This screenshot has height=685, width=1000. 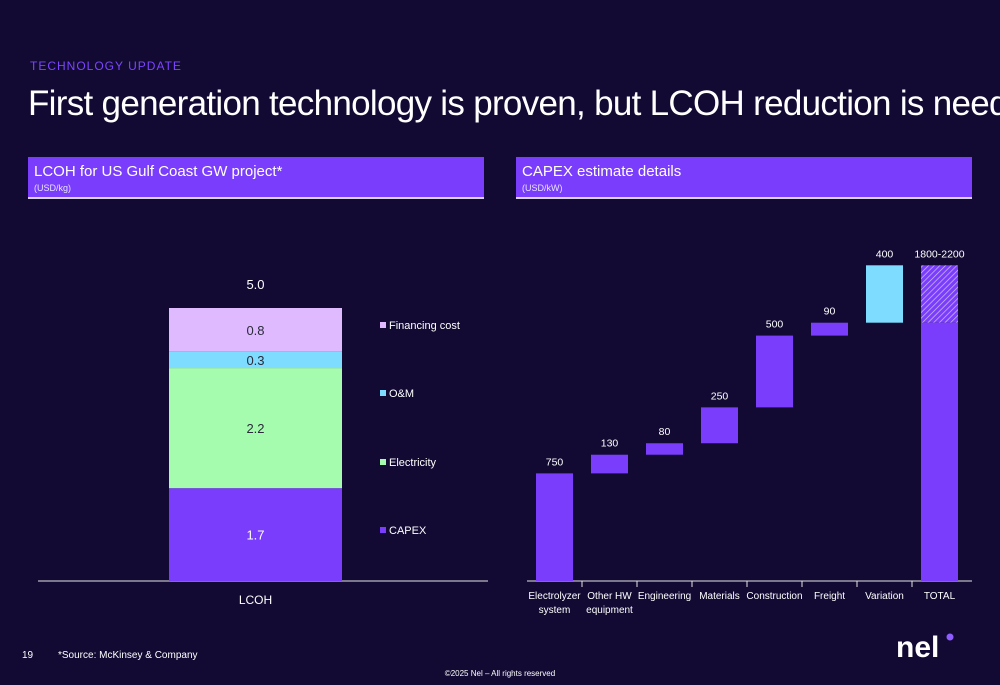 What do you see at coordinates (128, 655) in the screenshot?
I see `source-note: *Source: McKinsey & Company` at bounding box center [128, 655].